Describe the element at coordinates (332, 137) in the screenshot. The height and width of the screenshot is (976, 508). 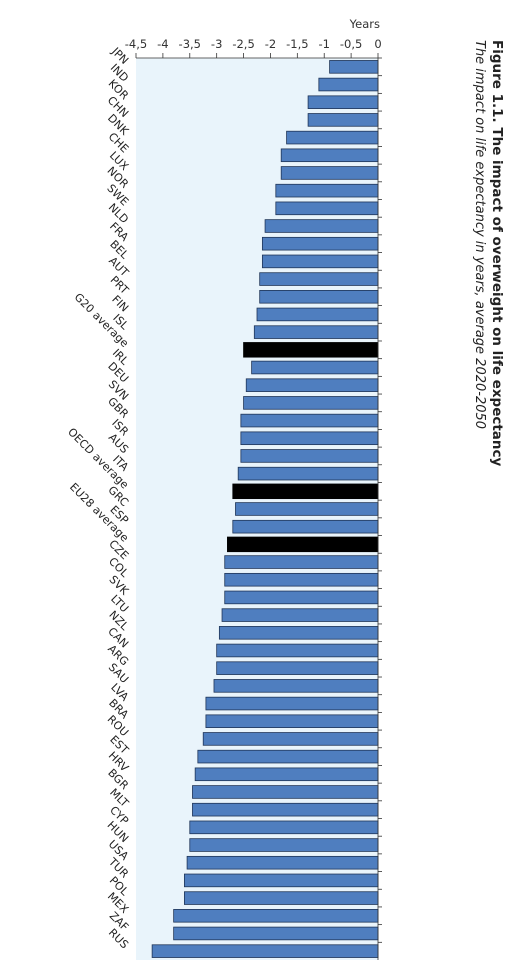
I see `bar-dnk` at that location.